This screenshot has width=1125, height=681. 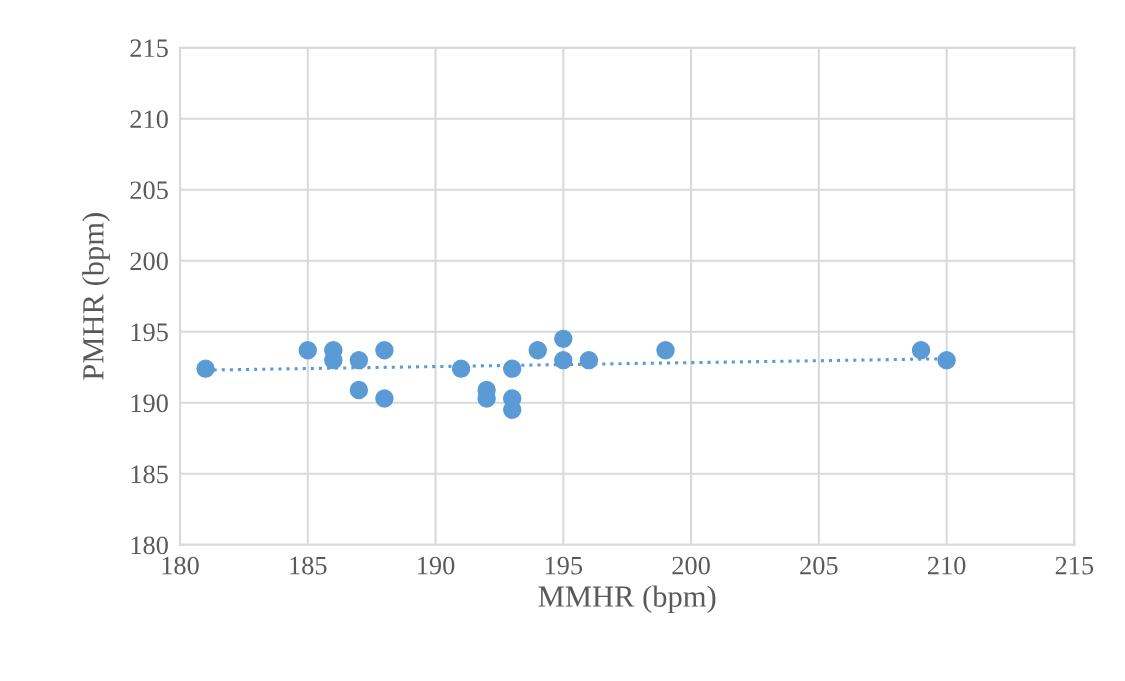 I want to click on x-tick-label: 190, so click(x=436, y=565).